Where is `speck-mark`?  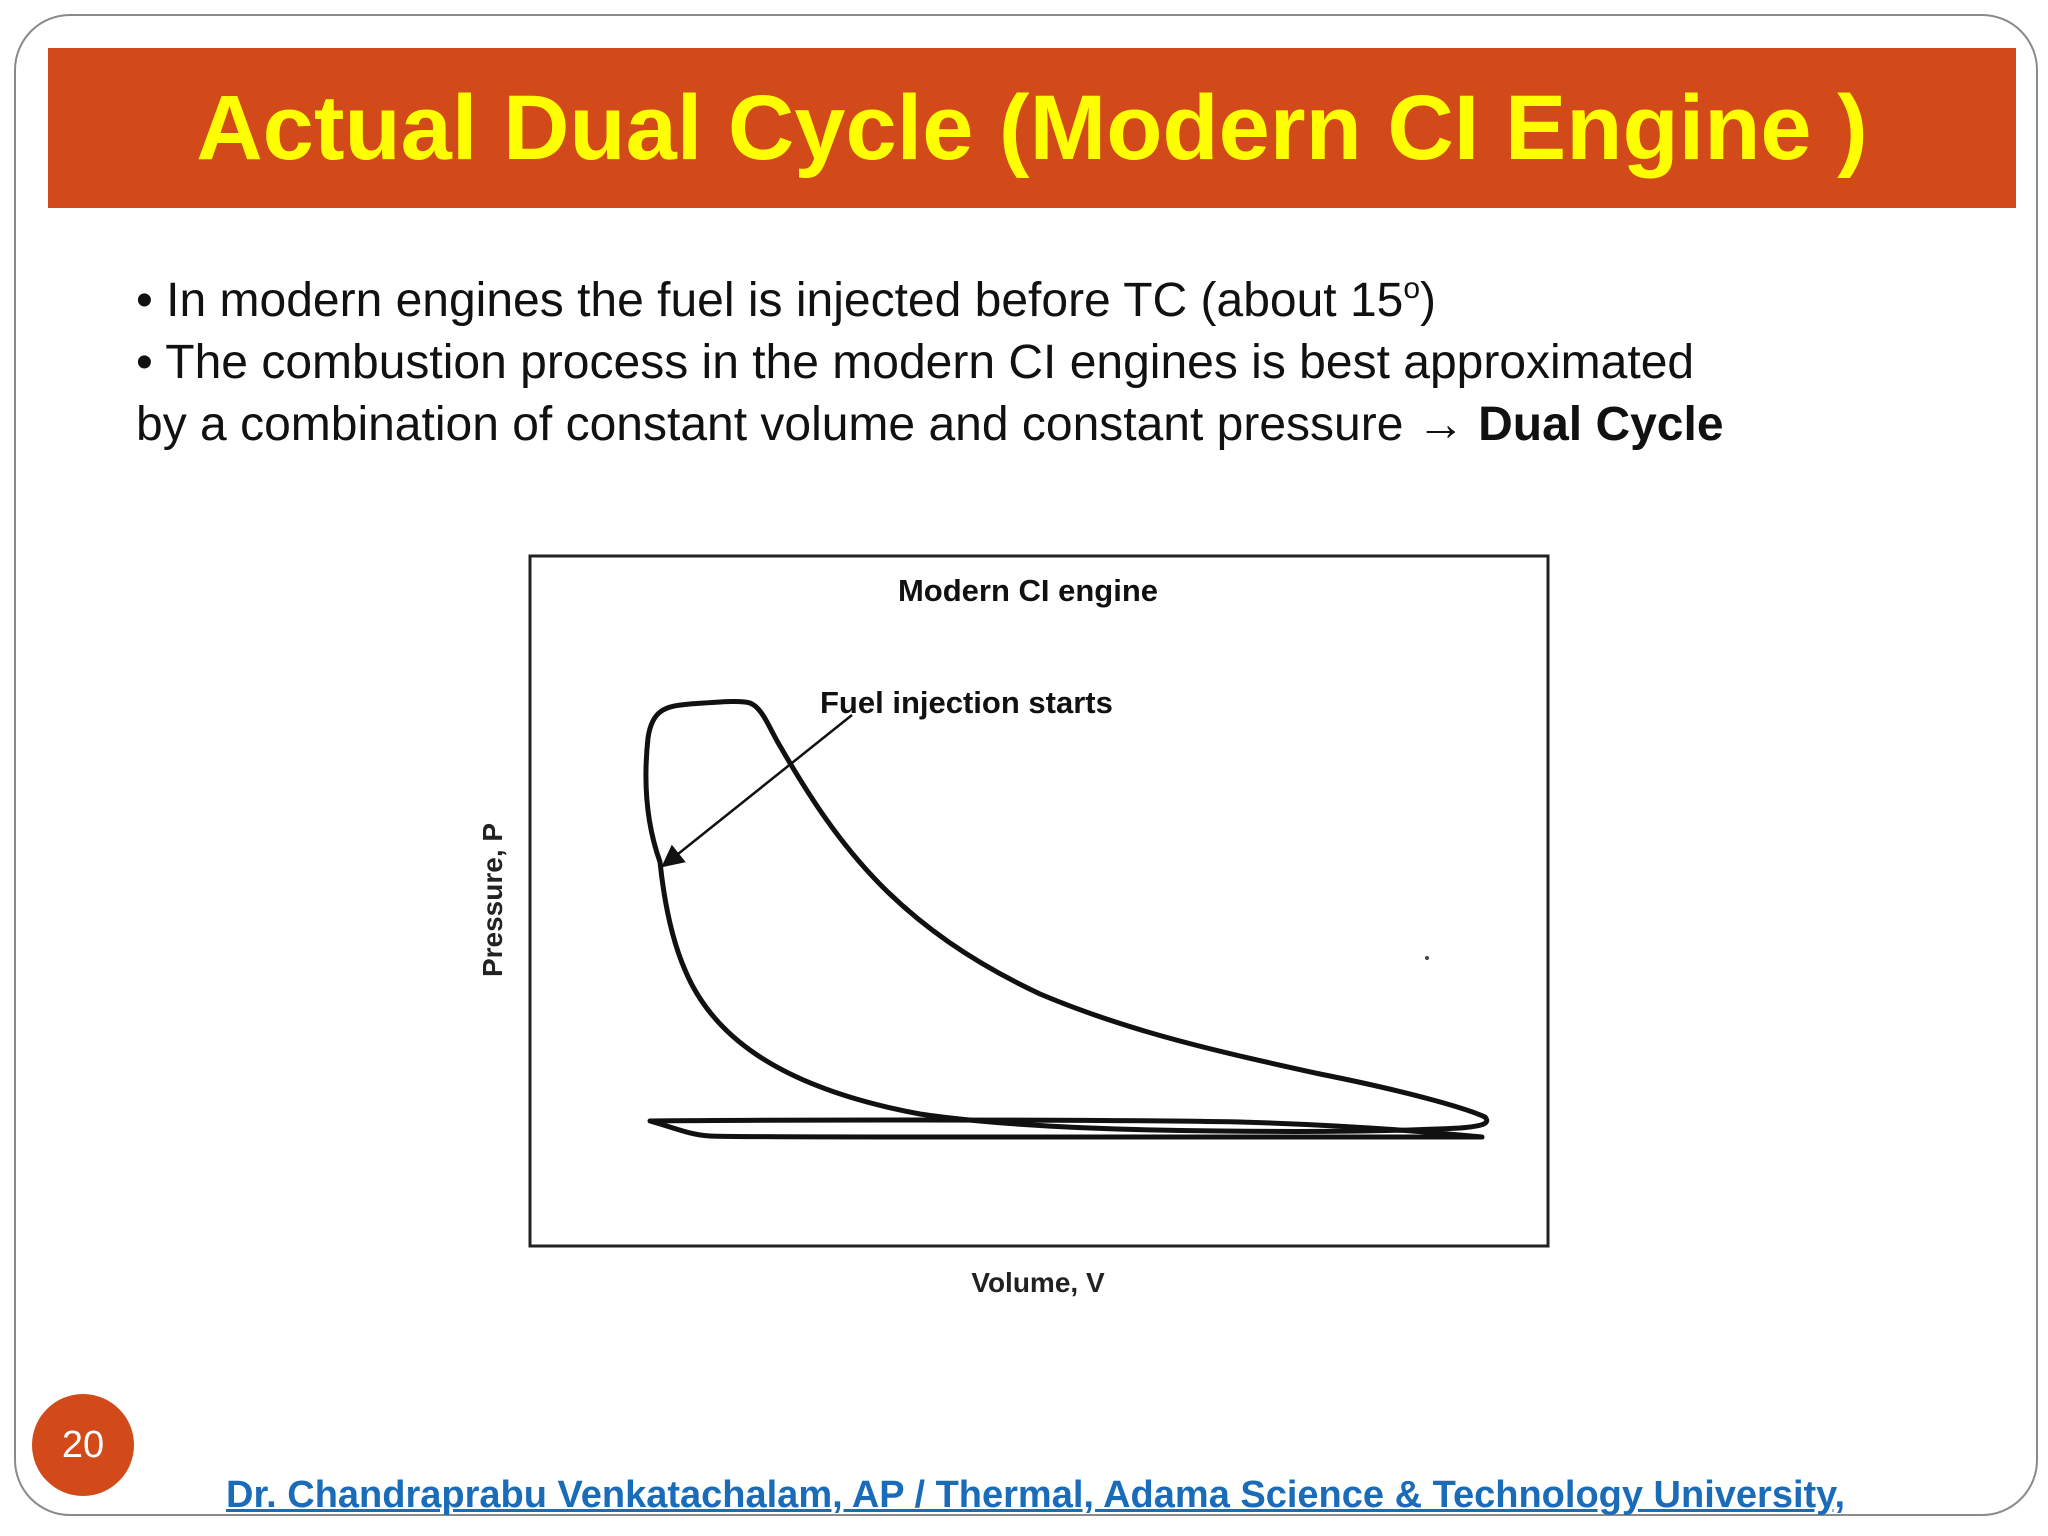 speck-mark is located at coordinates (1427, 958).